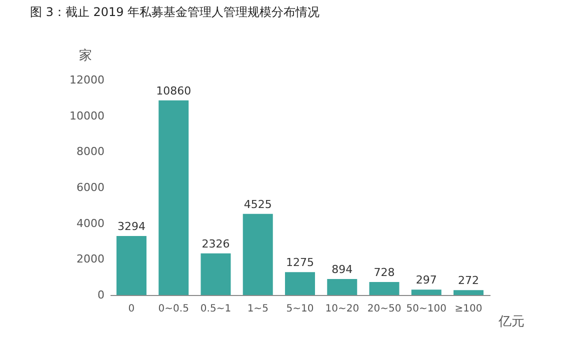 This screenshot has width=580, height=350. What do you see at coordinates (258, 204) in the screenshot?
I see `data-label: 4525` at bounding box center [258, 204].